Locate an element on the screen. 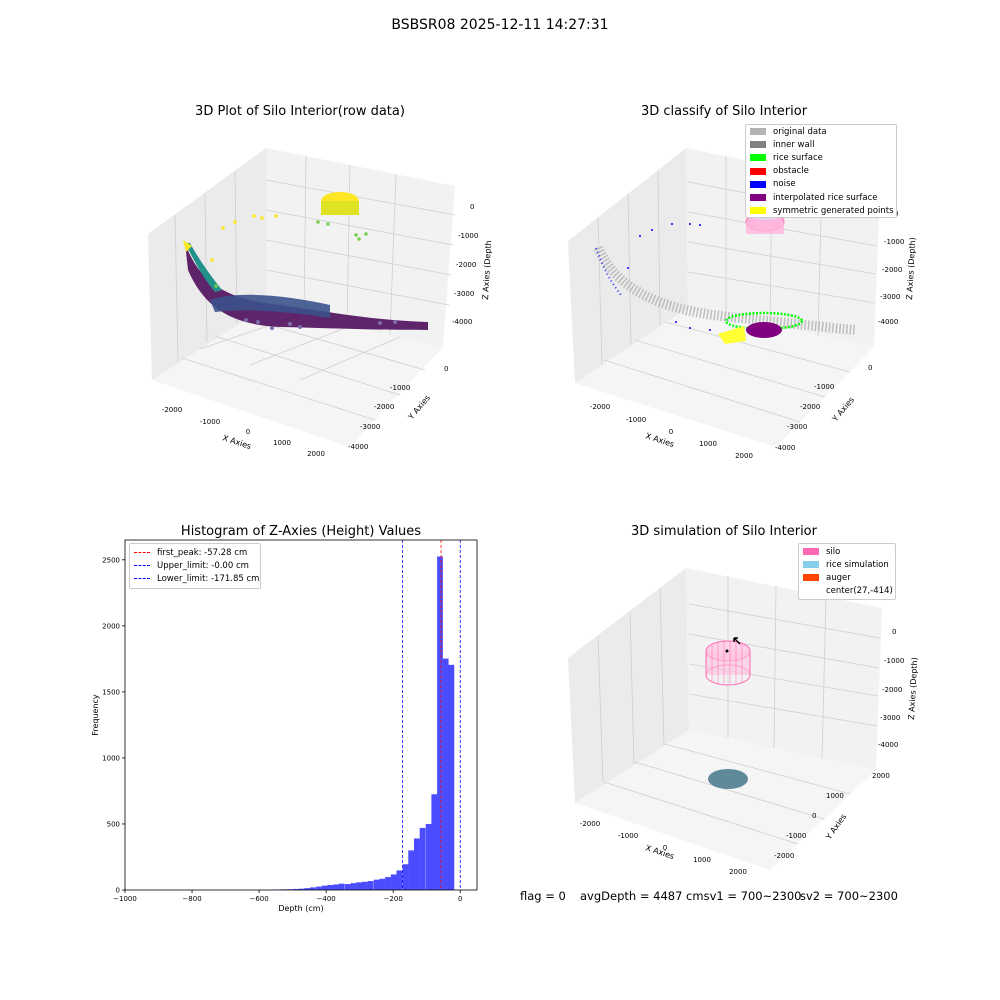 The height and width of the screenshot is (1000, 1000). legend-item: rice surface is located at coordinates (821, 157).